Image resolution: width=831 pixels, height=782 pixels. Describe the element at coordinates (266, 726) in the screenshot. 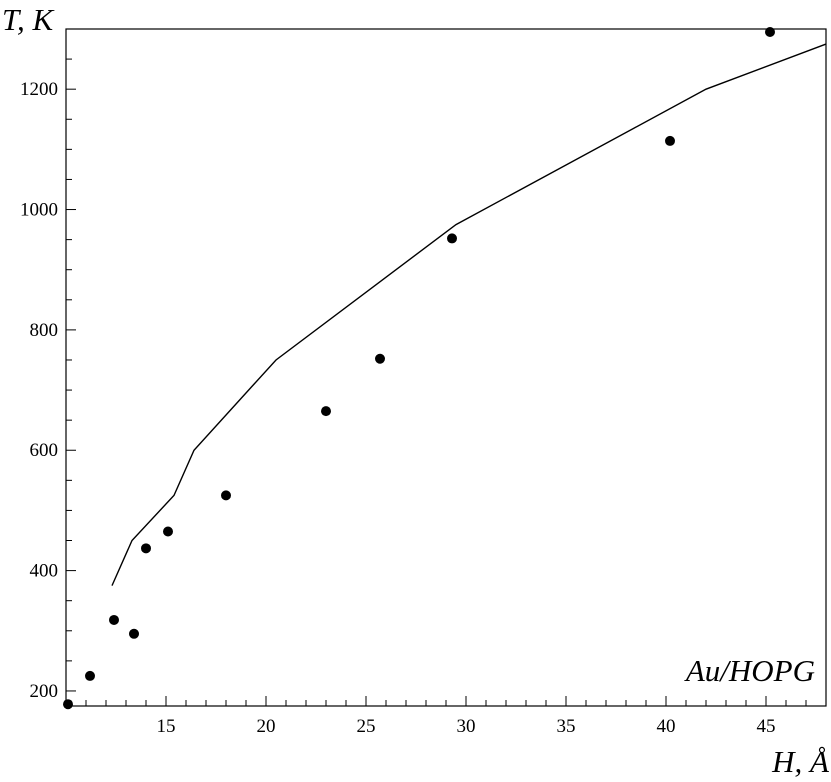

I see `x-tick-label: 20` at that location.